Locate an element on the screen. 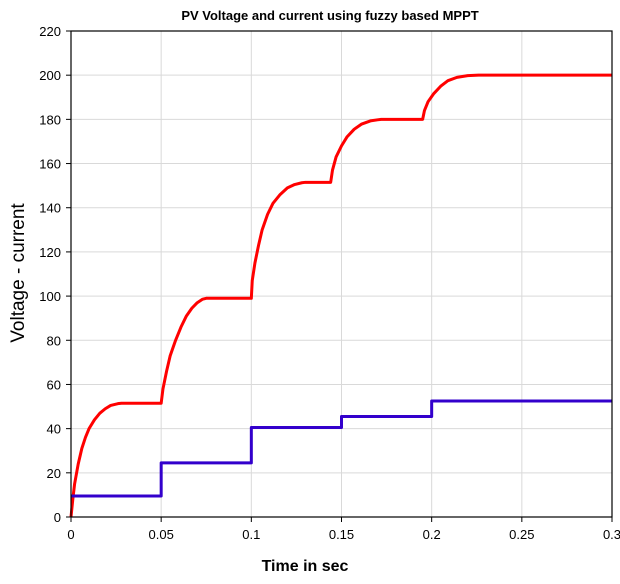  y-tick-label: 180 is located at coordinates (50, 119).